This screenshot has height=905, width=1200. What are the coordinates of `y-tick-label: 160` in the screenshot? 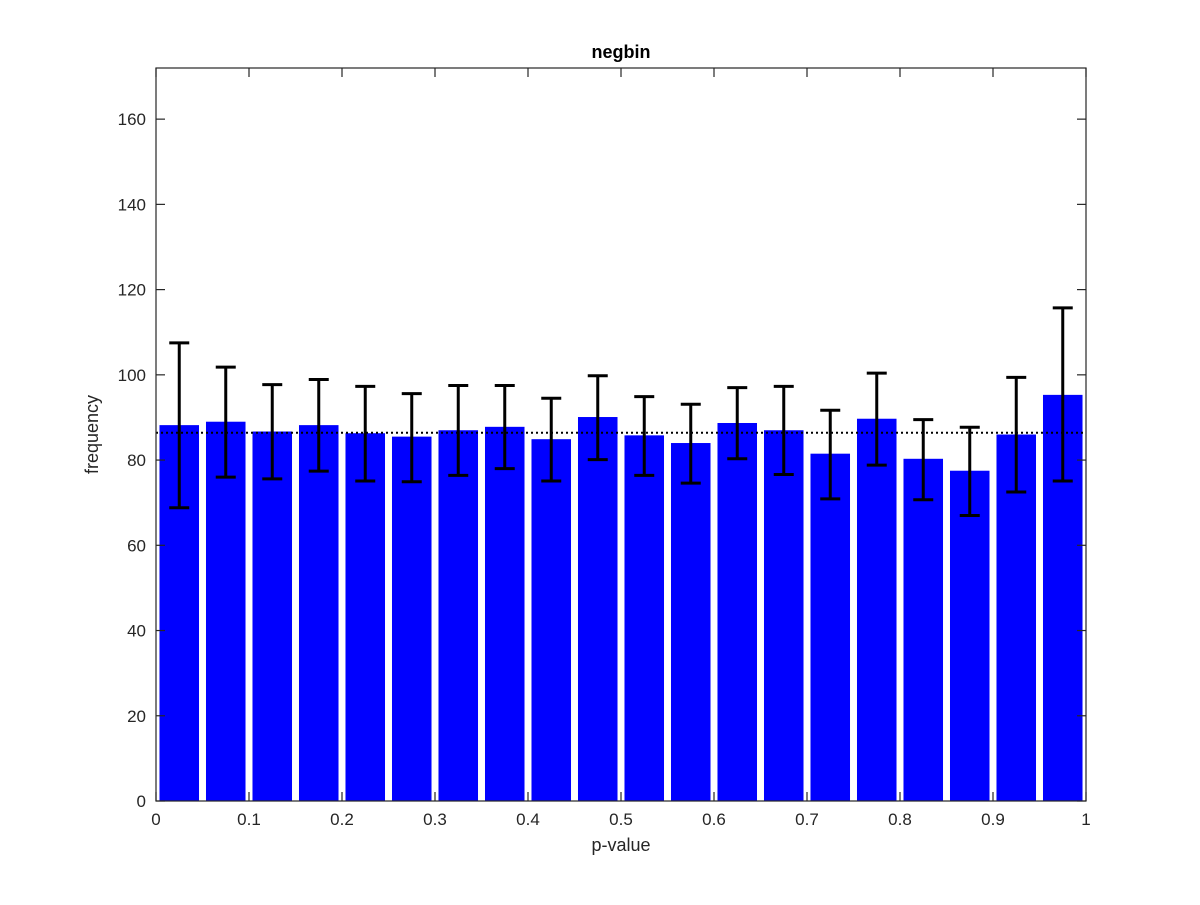 It's located at (132, 119).